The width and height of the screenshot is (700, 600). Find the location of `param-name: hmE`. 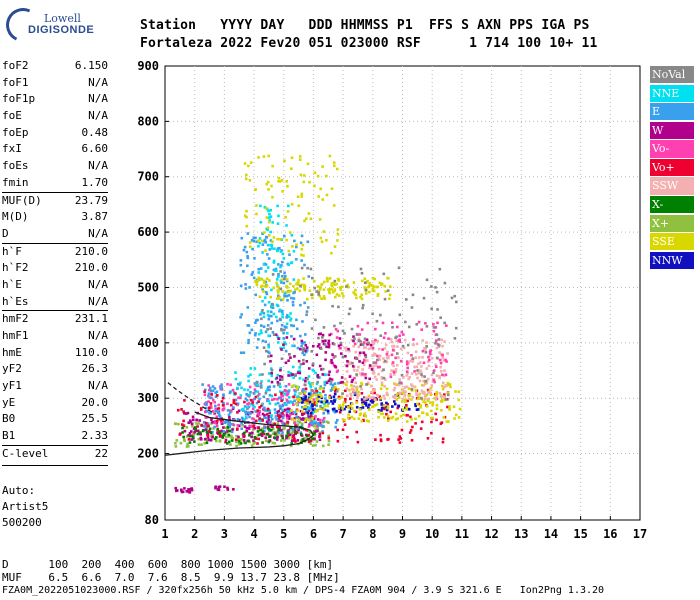

param-name: hmE is located at coordinates (12, 352).